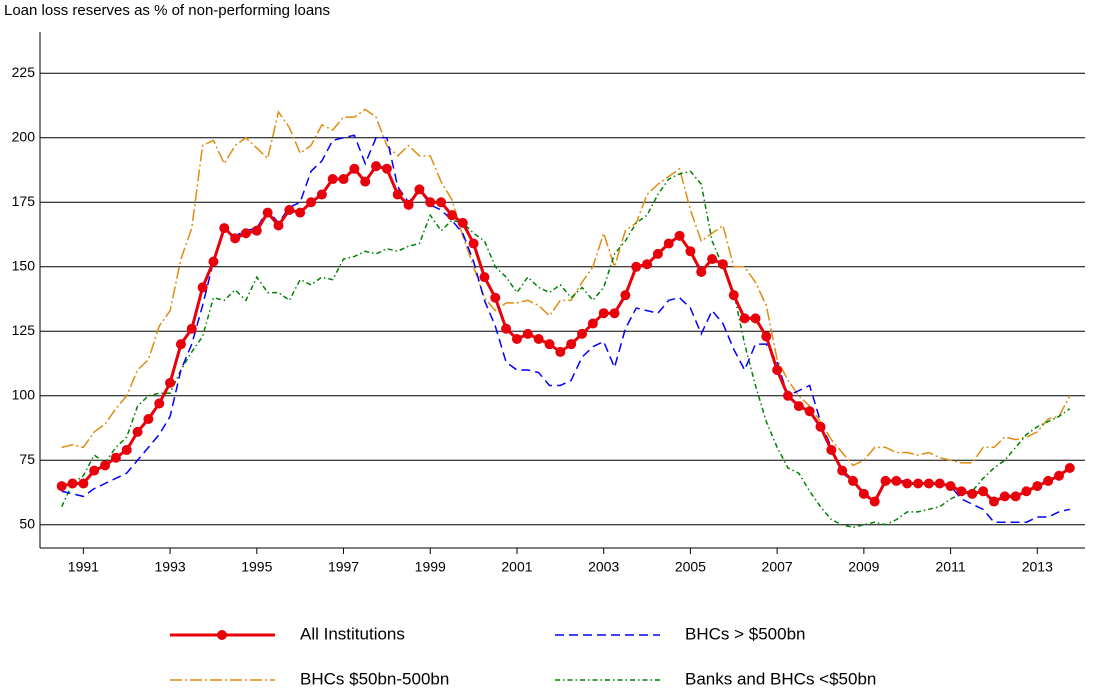 This screenshot has height=696, width=1099. What do you see at coordinates (24, 265) in the screenshot?
I see `y-tick-label: 150` at bounding box center [24, 265].